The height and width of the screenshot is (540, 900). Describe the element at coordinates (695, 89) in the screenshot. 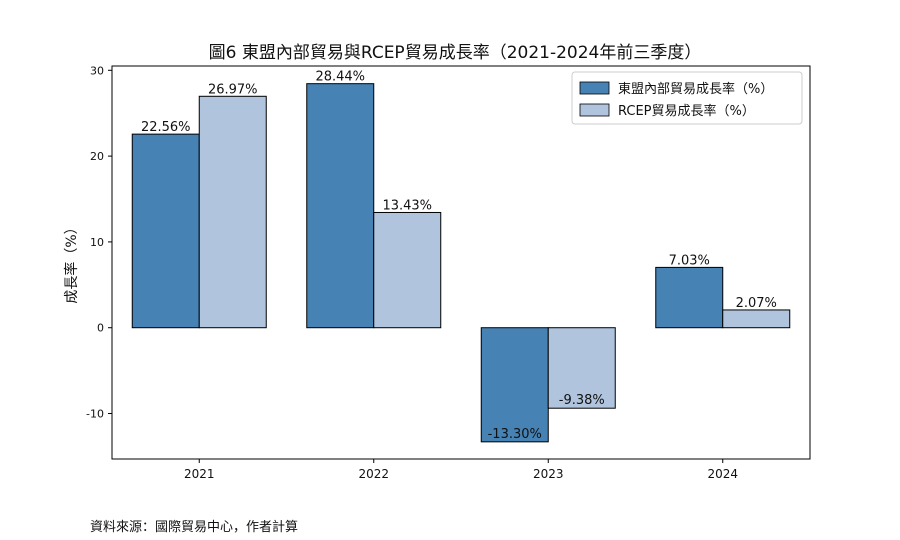

I see `legend-label-asean: 東盟內部貿易成長率（%）` at that location.